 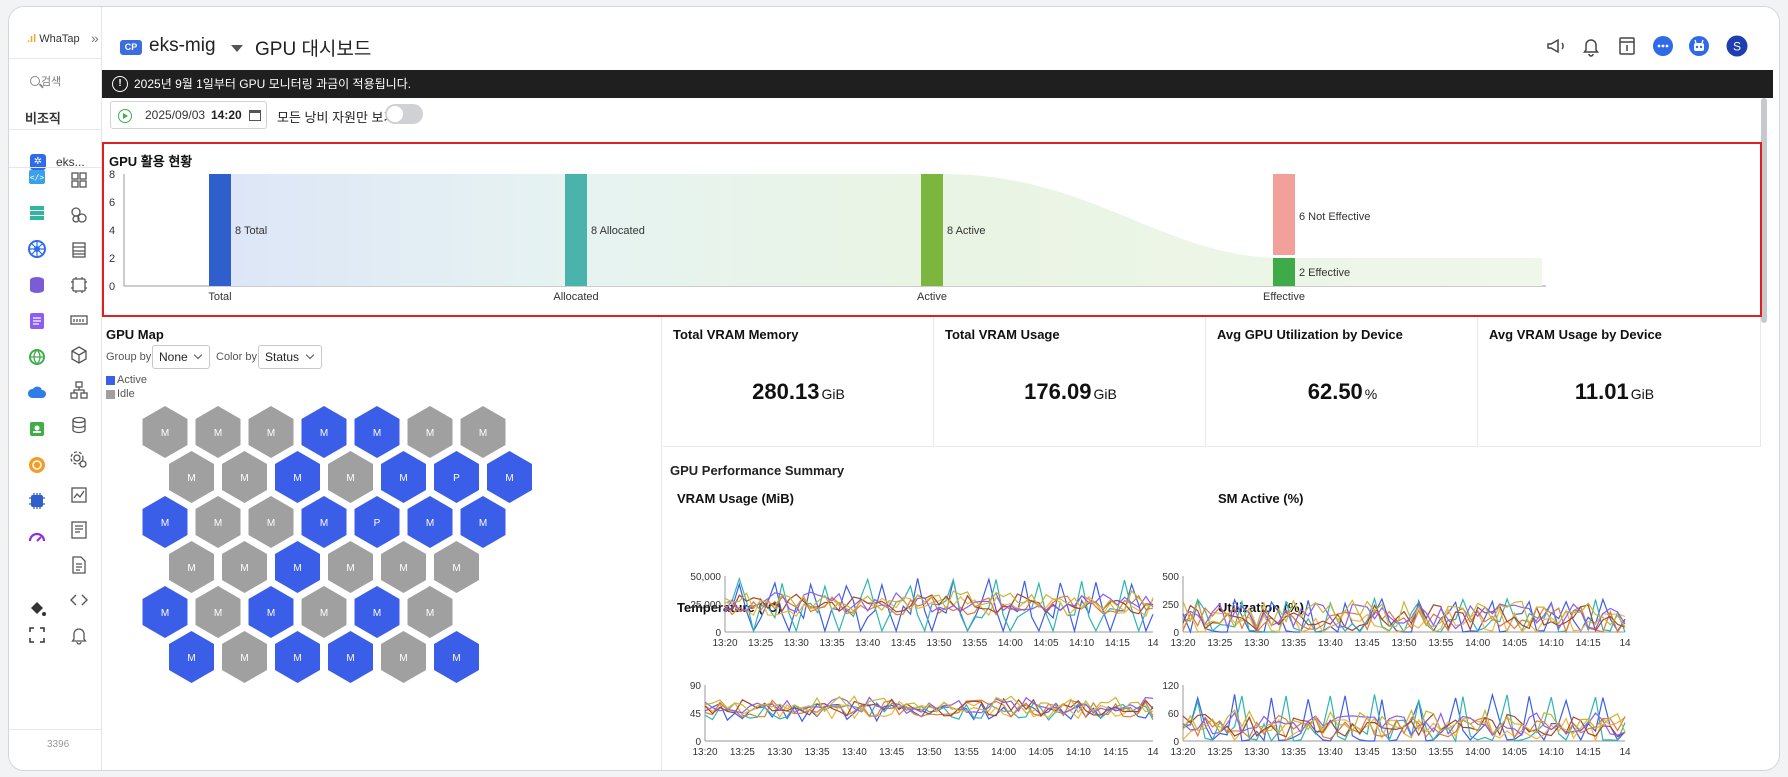 What do you see at coordinates (95, 38) in the screenshot?
I see `collapse-sidebar-icon: »` at bounding box center [95, 38].